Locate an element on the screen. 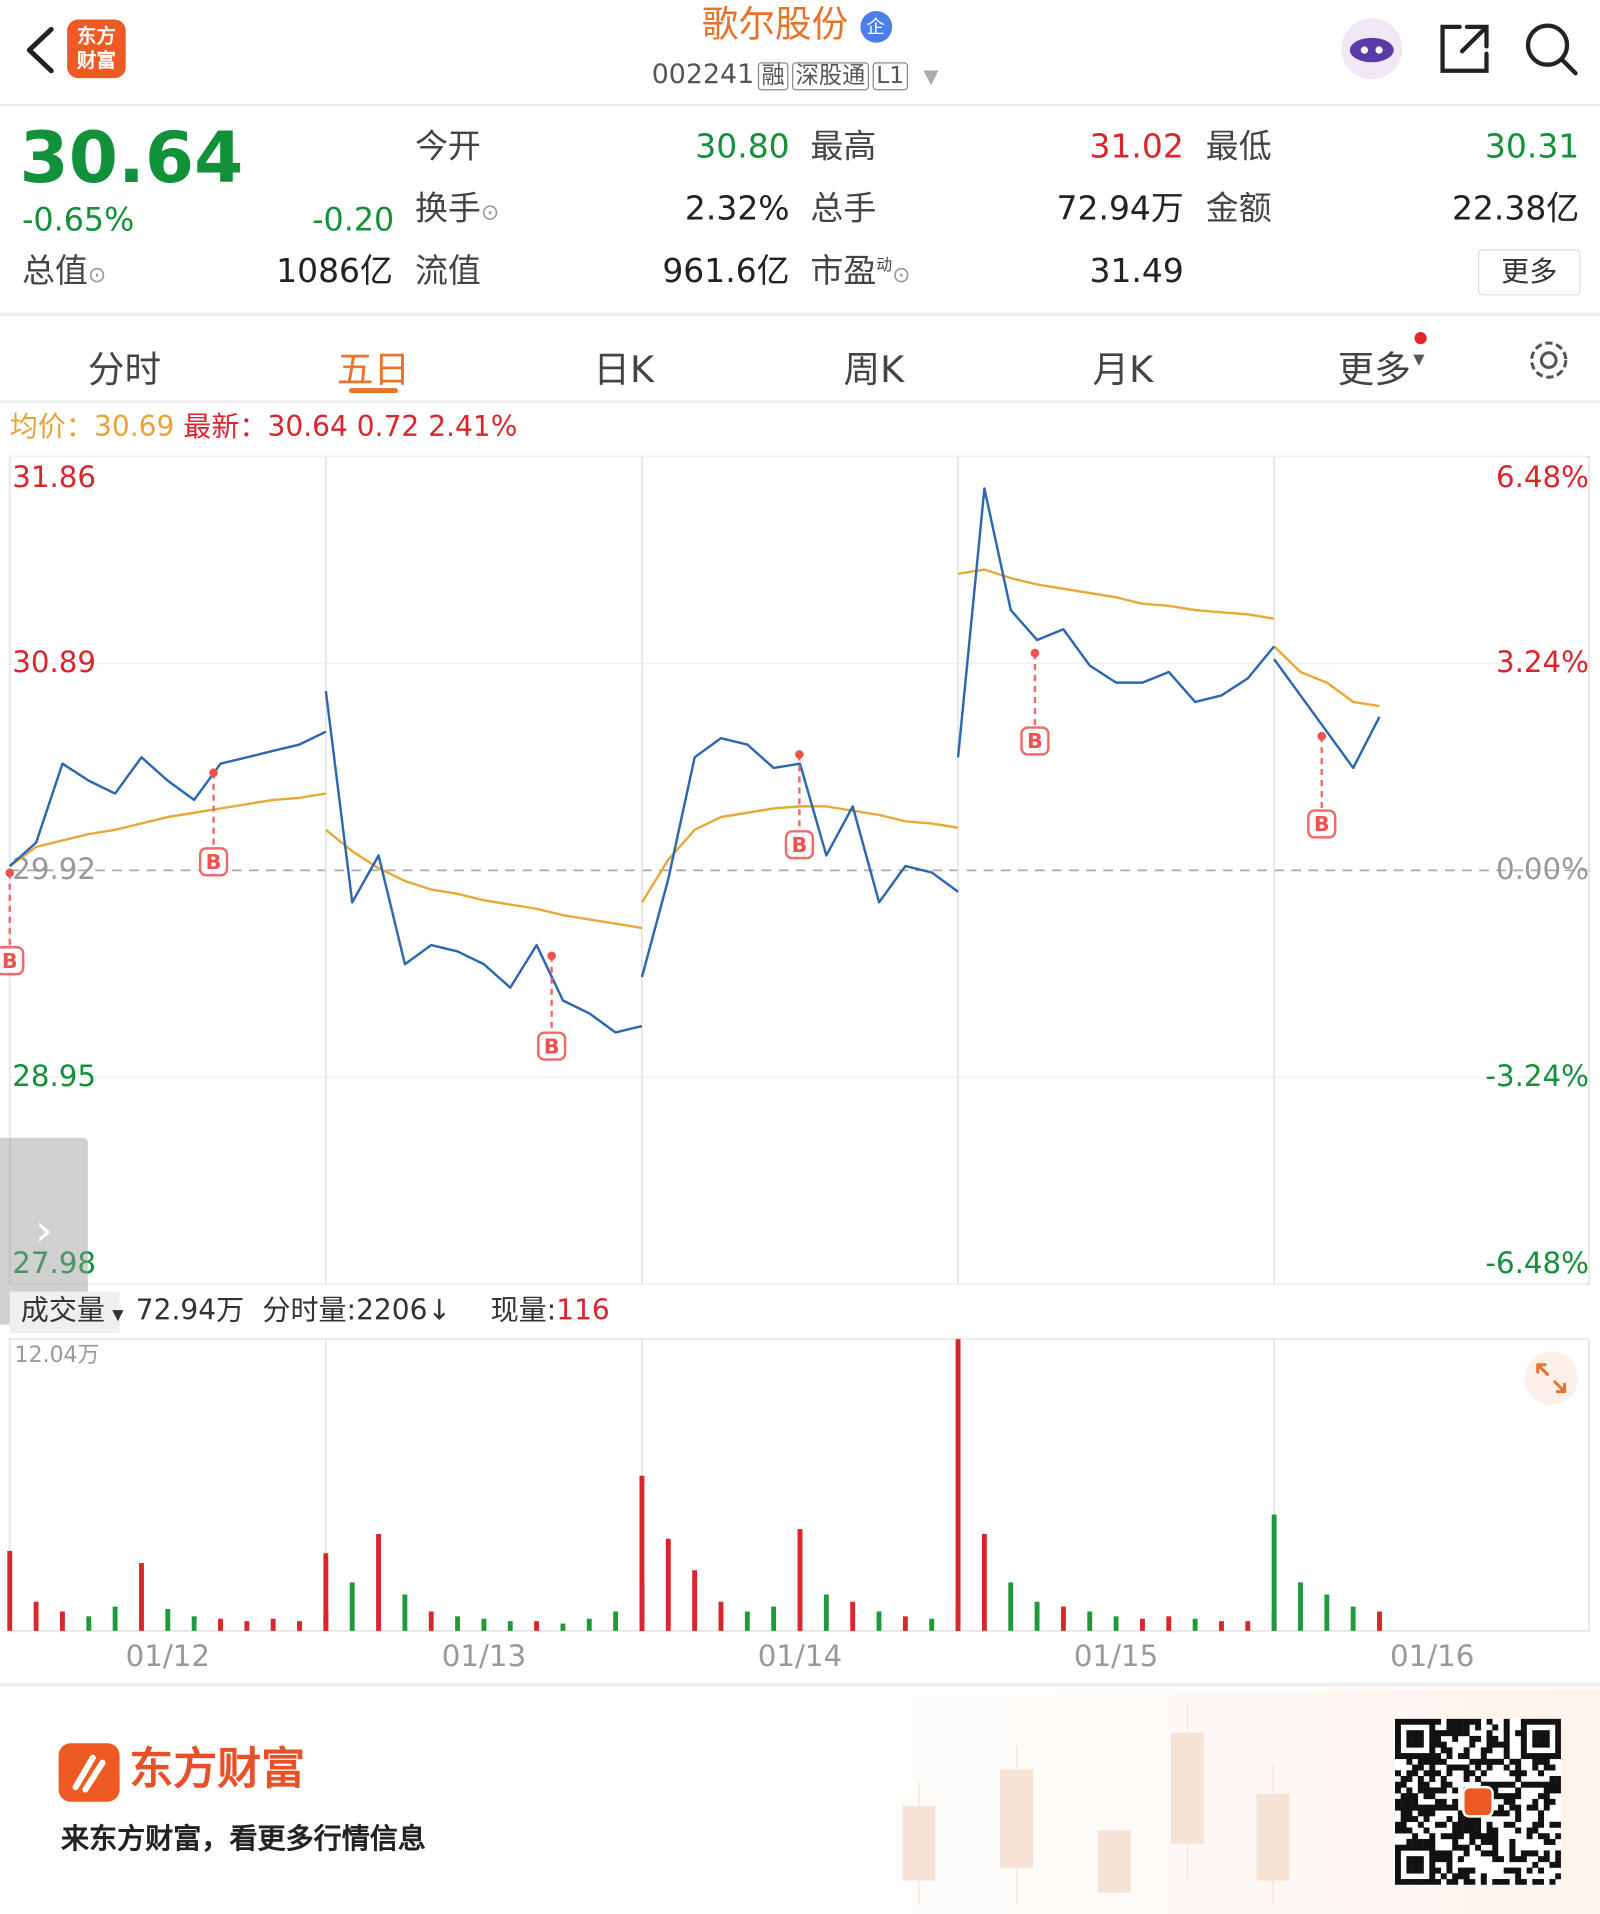 The width and height of the screenshot is (1600, 1914). expand-button is located at coordinates (1551, 1378).